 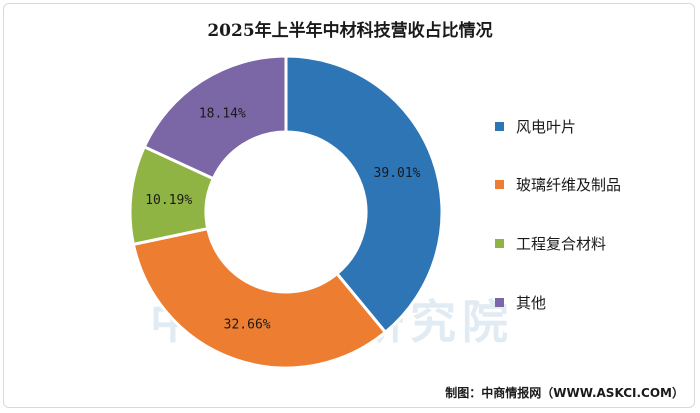 I want to click on chart-title: 2025年上半年中材科技营收占比情况, so click(x=350, y=31).